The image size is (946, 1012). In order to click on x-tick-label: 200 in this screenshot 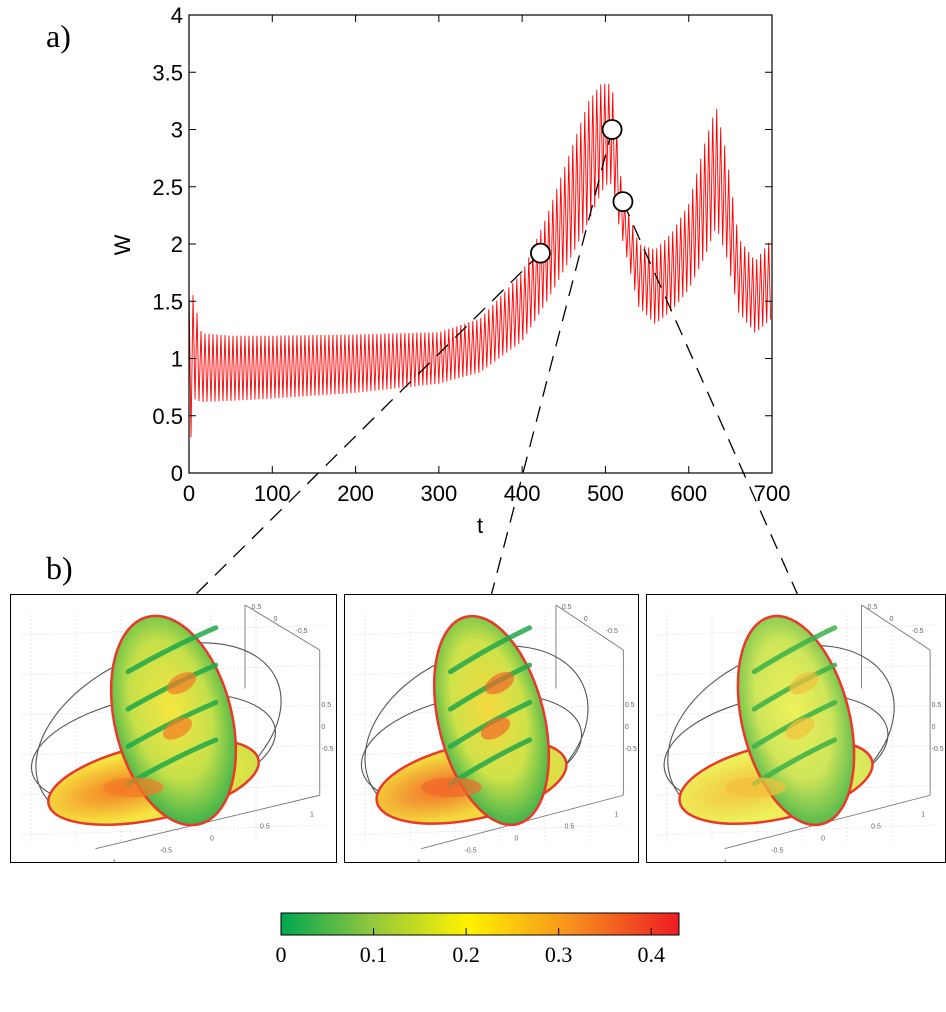, I will do `click(355, 493)`.